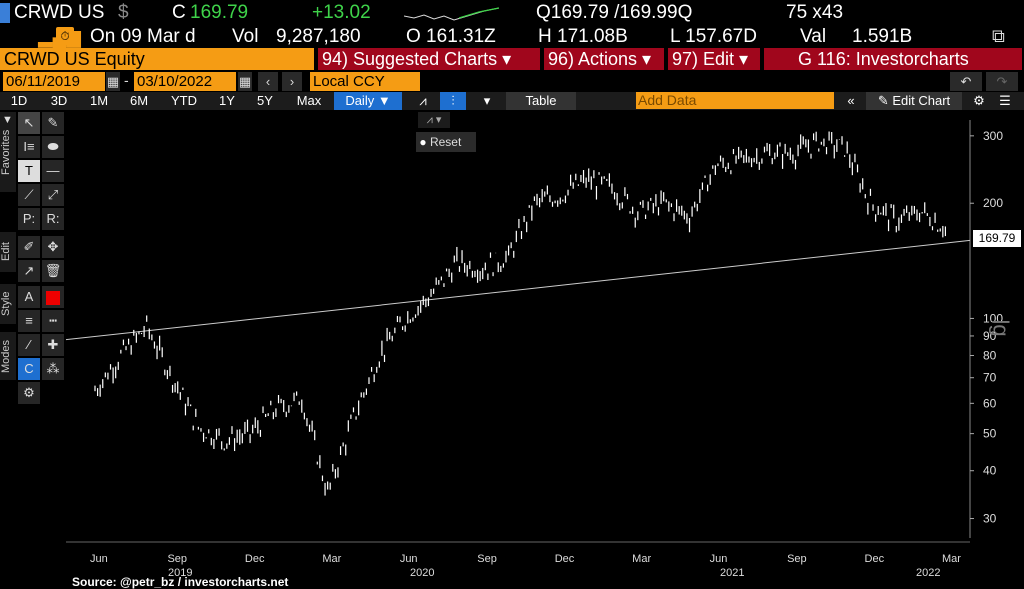 The height and width of the screenshot is (589, 1024). I want to click on timeframe-6m: 6M, so click(139, 100).